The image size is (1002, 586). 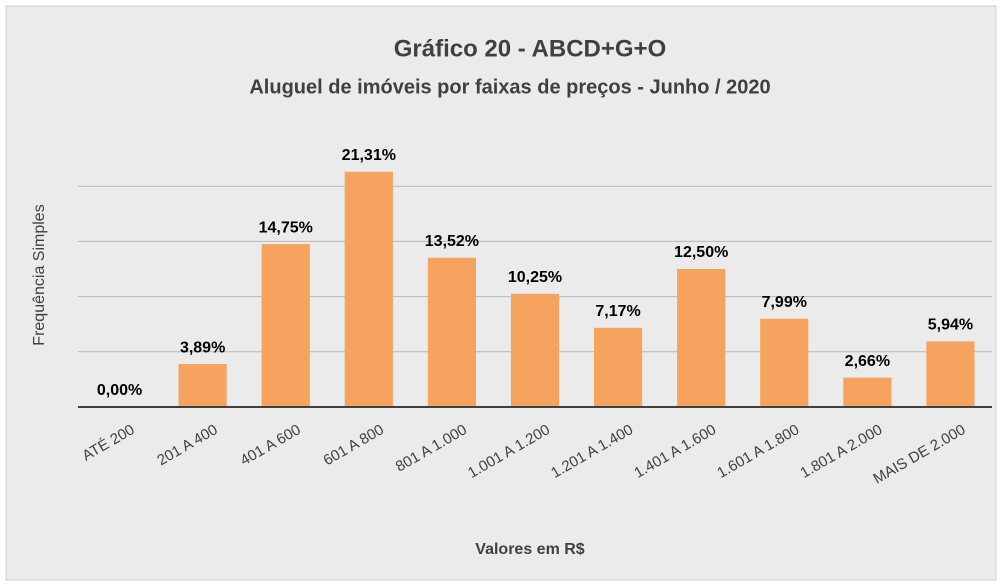 What do you see at coordinates (530, 48) in the screenshot?
I see `chart-title: Gráfico 20 - ABCD+G+O` at bounding box center [530, 48].